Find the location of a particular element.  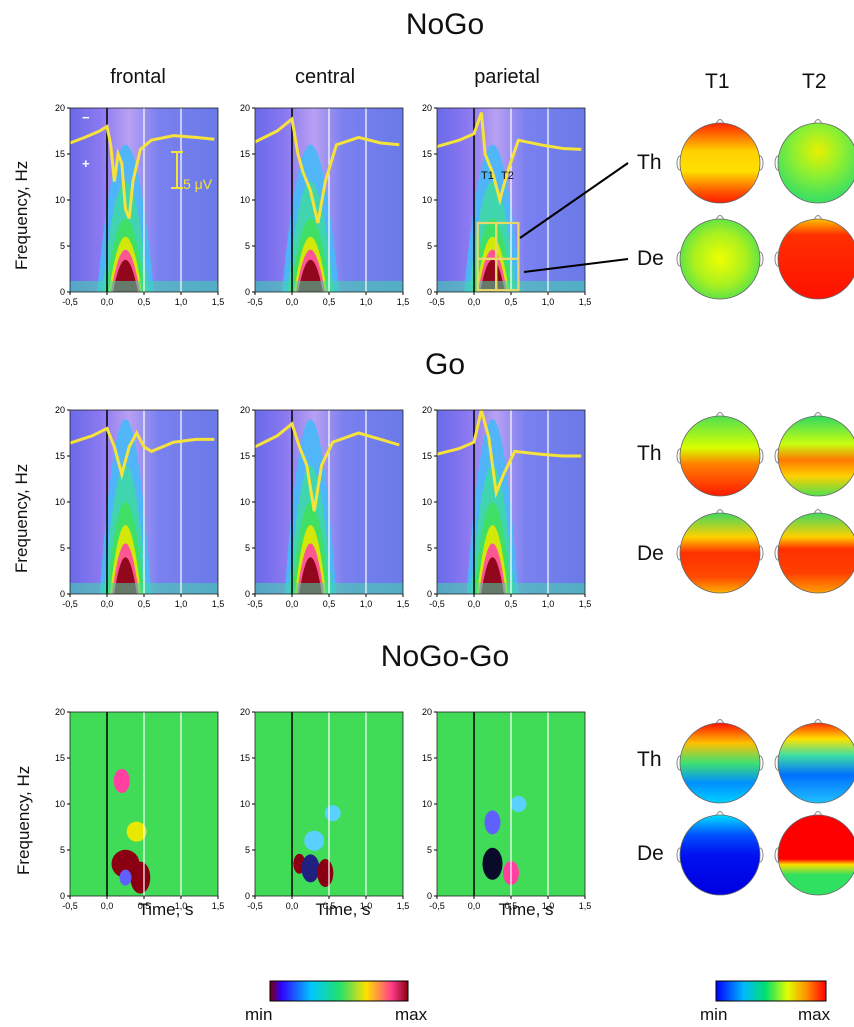

heatmap-nogo-parietal: -0,5 0,0 0,5 1,0 1,5 0 5 10 15 20 is located at coordinates (507, 205).